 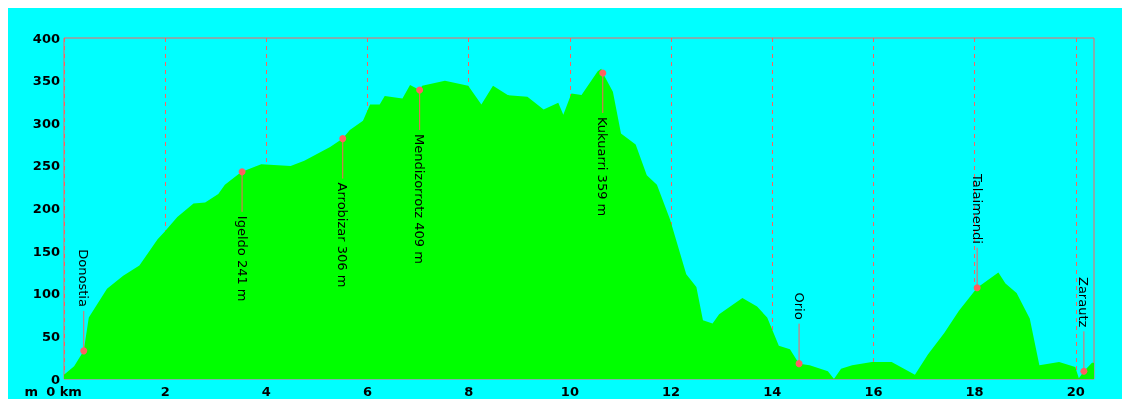 I want to click on x-tick-label: 14, so click(x=772, y=391).